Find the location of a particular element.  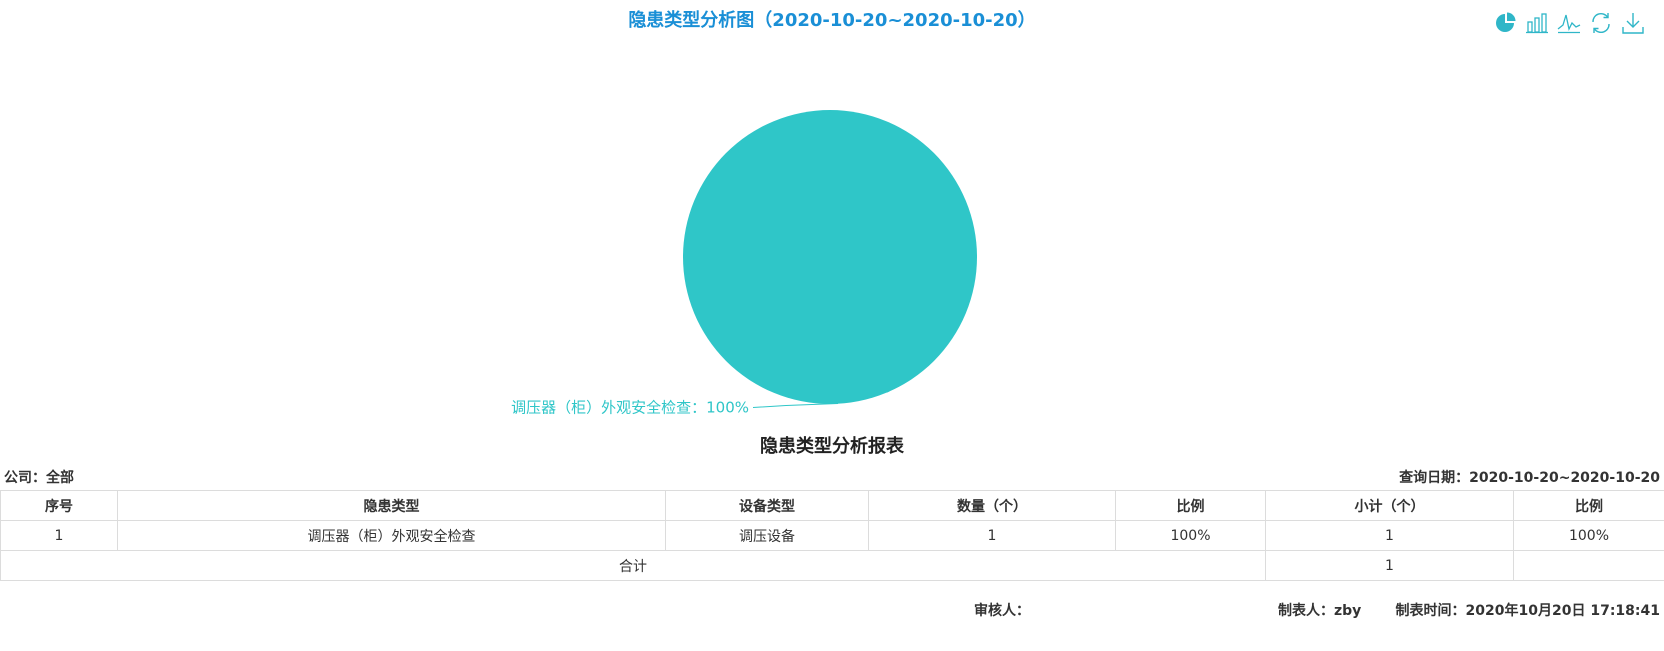

bar-chart-icon is located at coordinates (1537, 23).